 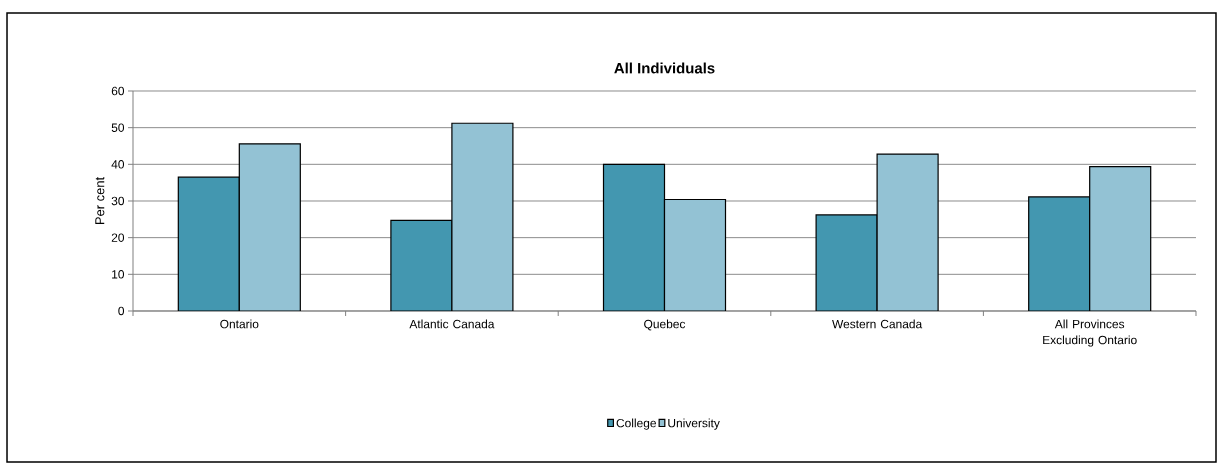 I want to click on legend-label: University, so click(x=694, y=424).